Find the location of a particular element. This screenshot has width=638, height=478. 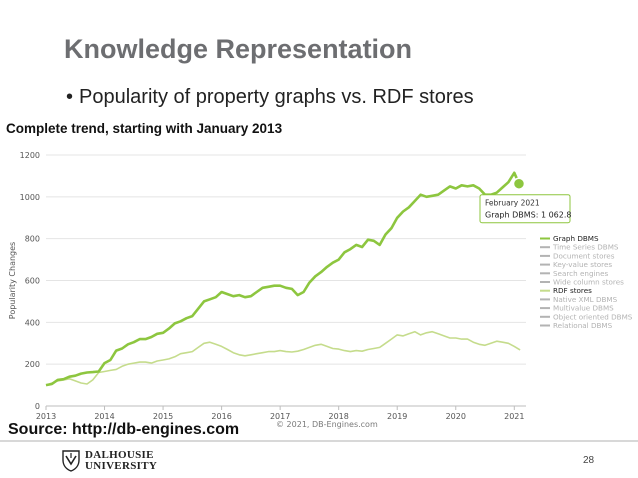

y-tick-label: 1200 is located at coordinates (30, 155).